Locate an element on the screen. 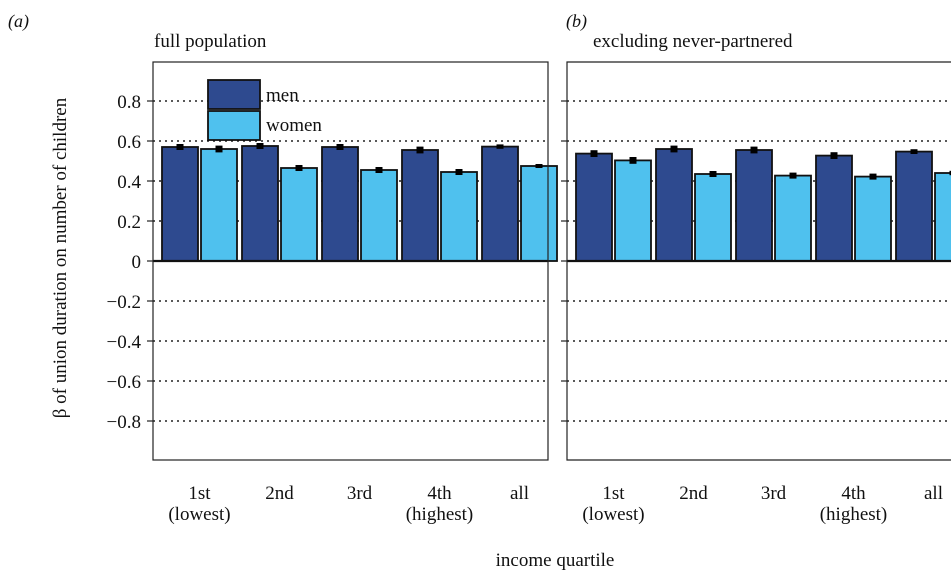 The height and width of the screenshot is (571, 951). y-tick-label: 0.6 is located at coordinates (129, 142).